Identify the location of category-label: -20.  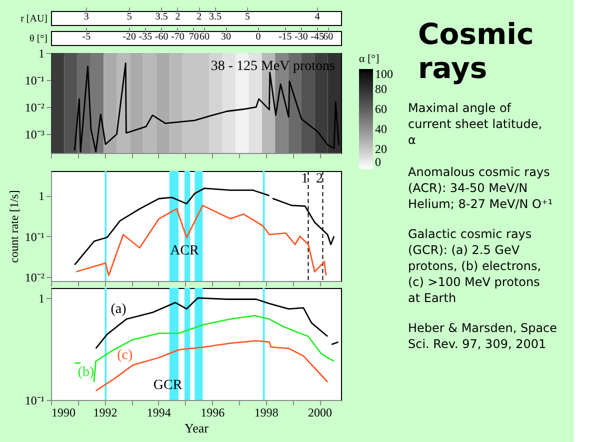
(129, 37).